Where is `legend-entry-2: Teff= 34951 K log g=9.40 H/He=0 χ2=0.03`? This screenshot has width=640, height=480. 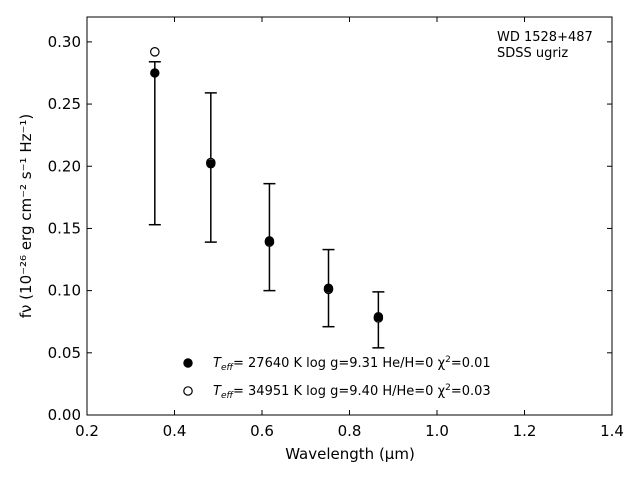 legend-entry-2: Teff= 34951 K log g=9.40 H/He=0 χ2=0.03 is located at coordinates (352, 392).